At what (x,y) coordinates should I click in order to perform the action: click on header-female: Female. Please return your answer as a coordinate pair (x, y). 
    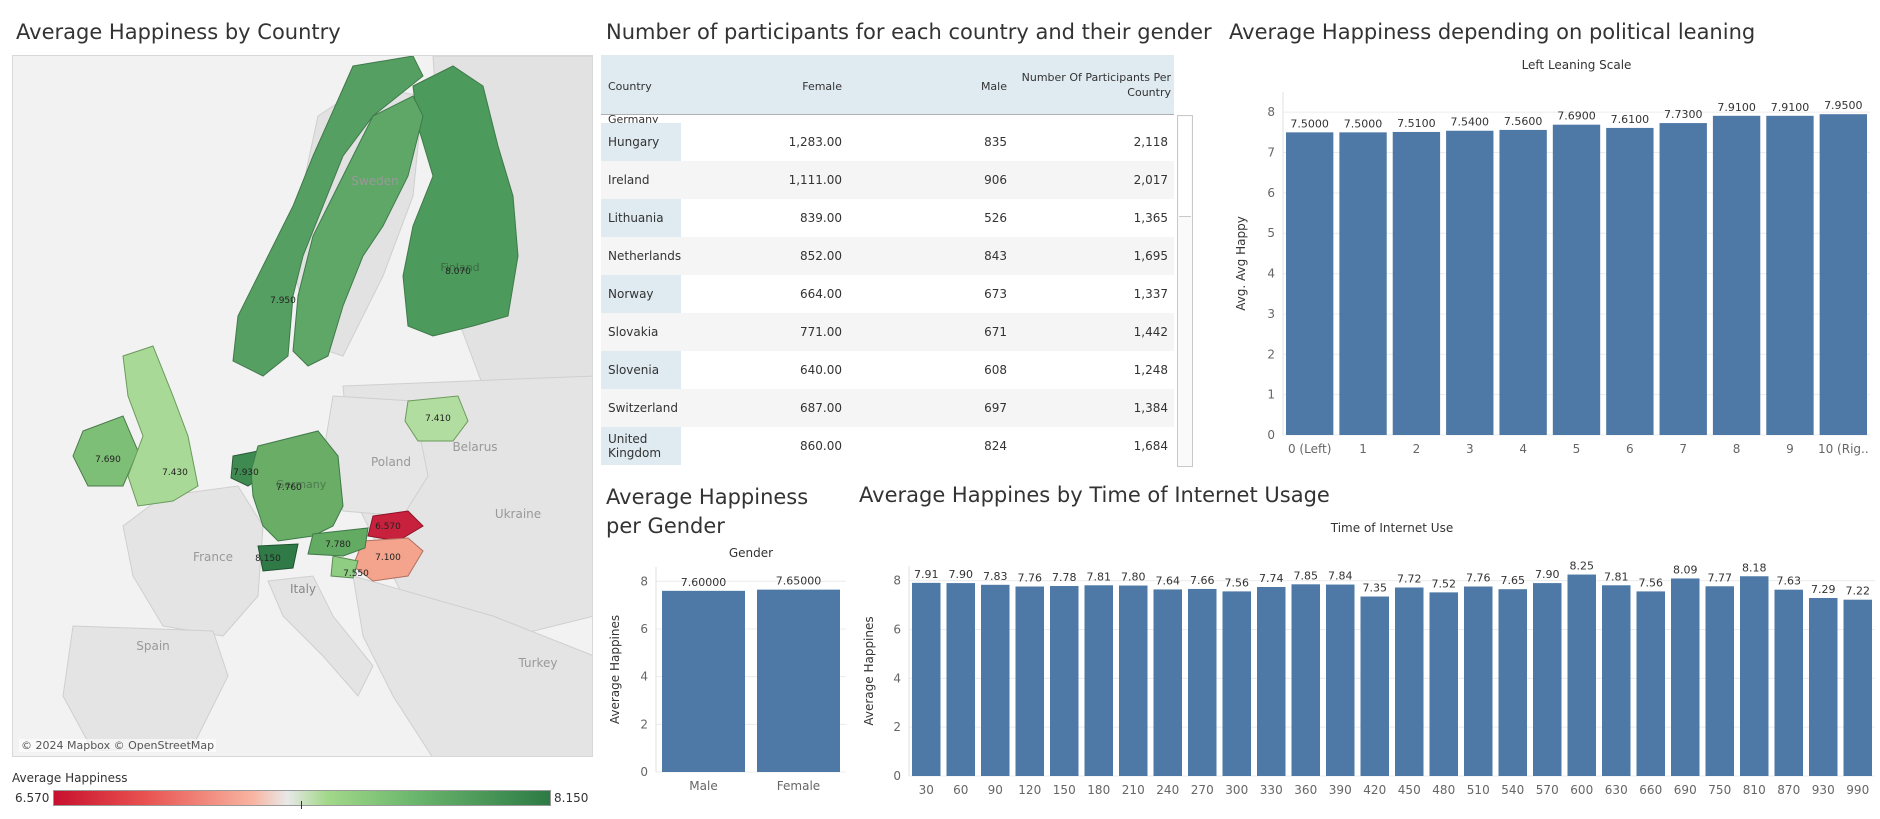
    Looking at the image, I should click on (822, 86).